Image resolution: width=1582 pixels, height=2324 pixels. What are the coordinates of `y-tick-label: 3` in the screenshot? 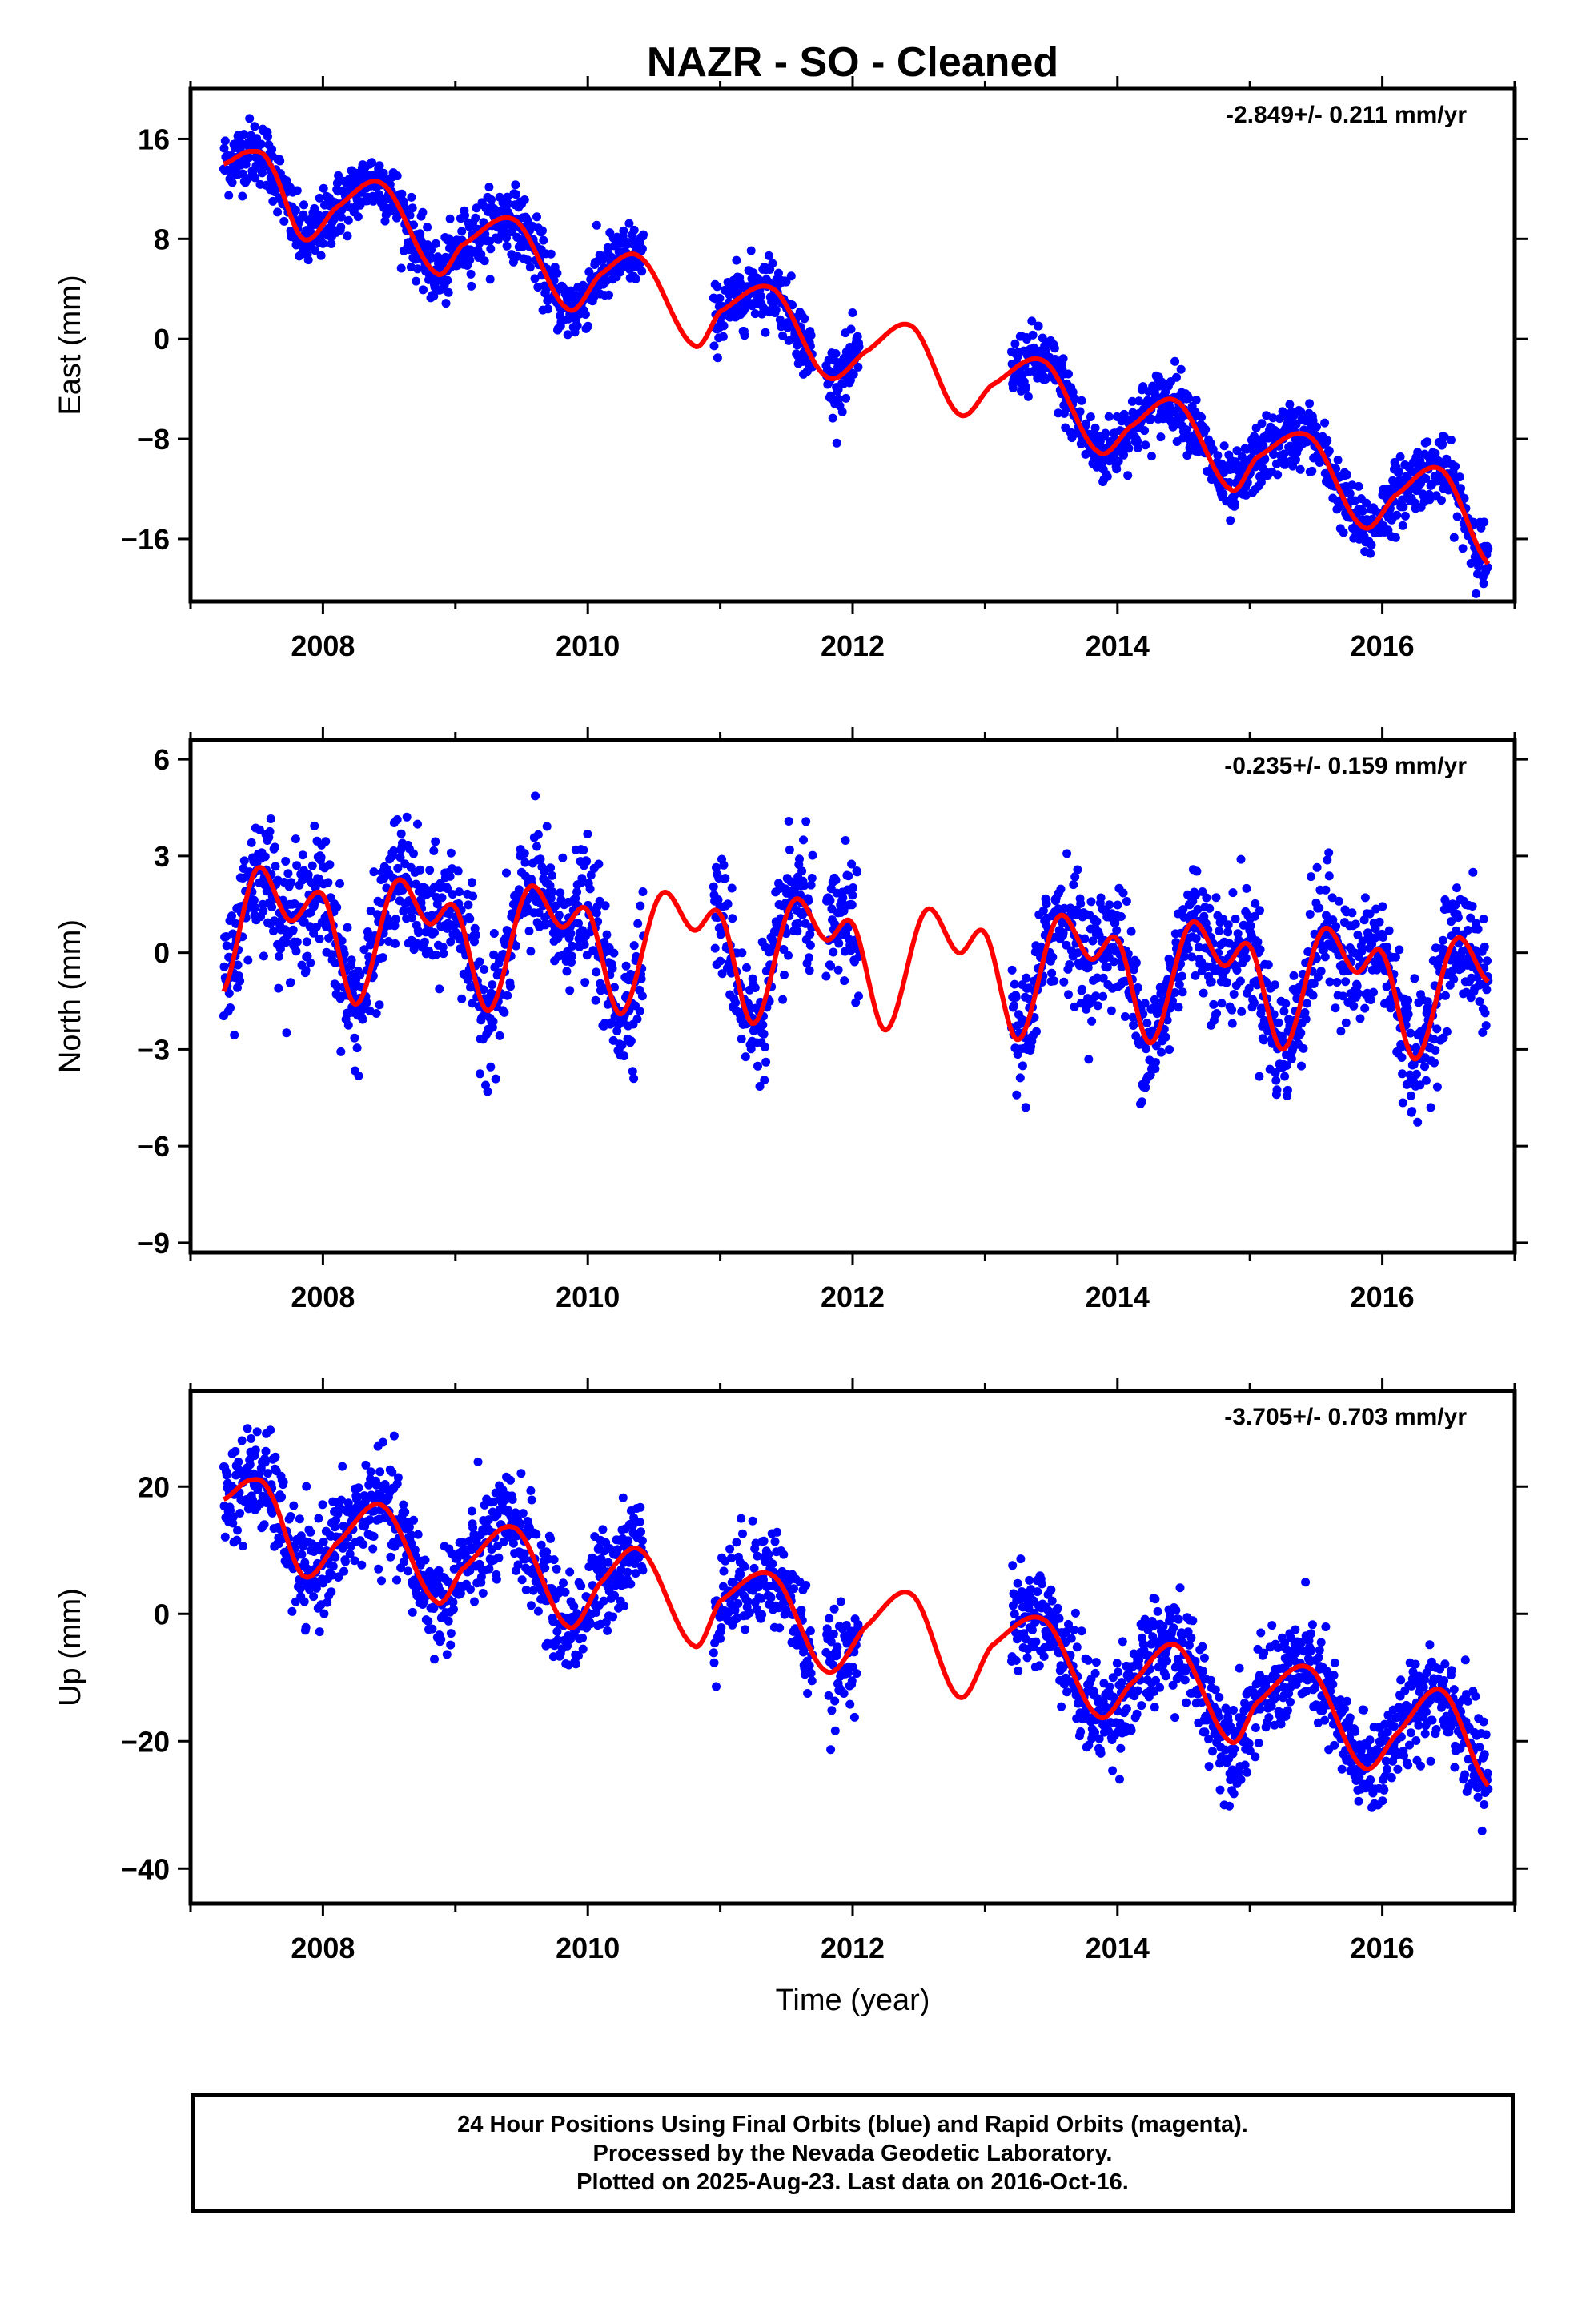 It's located at (162, 856).